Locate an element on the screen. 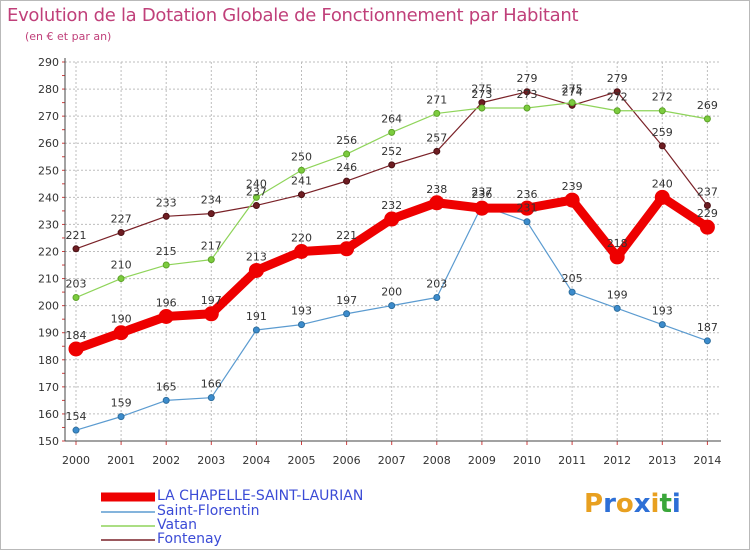 The height and width of the screenshot is (550, 750). data-label: 159 is located at coordinates (121, 403).